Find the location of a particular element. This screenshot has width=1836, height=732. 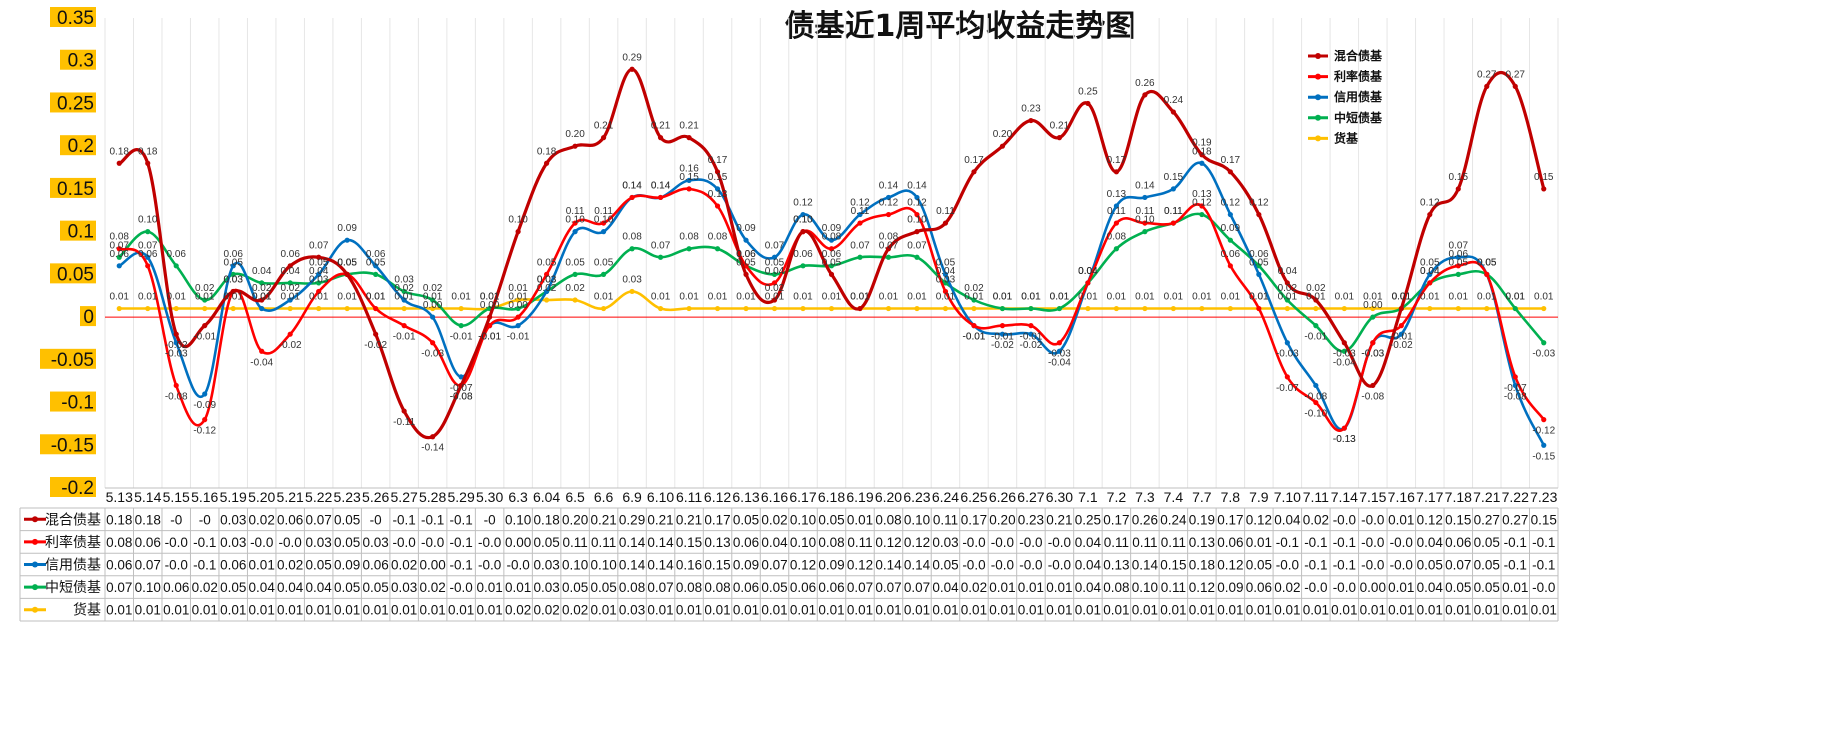

data-label: 0.09 is located at coordinates (1231, 228).